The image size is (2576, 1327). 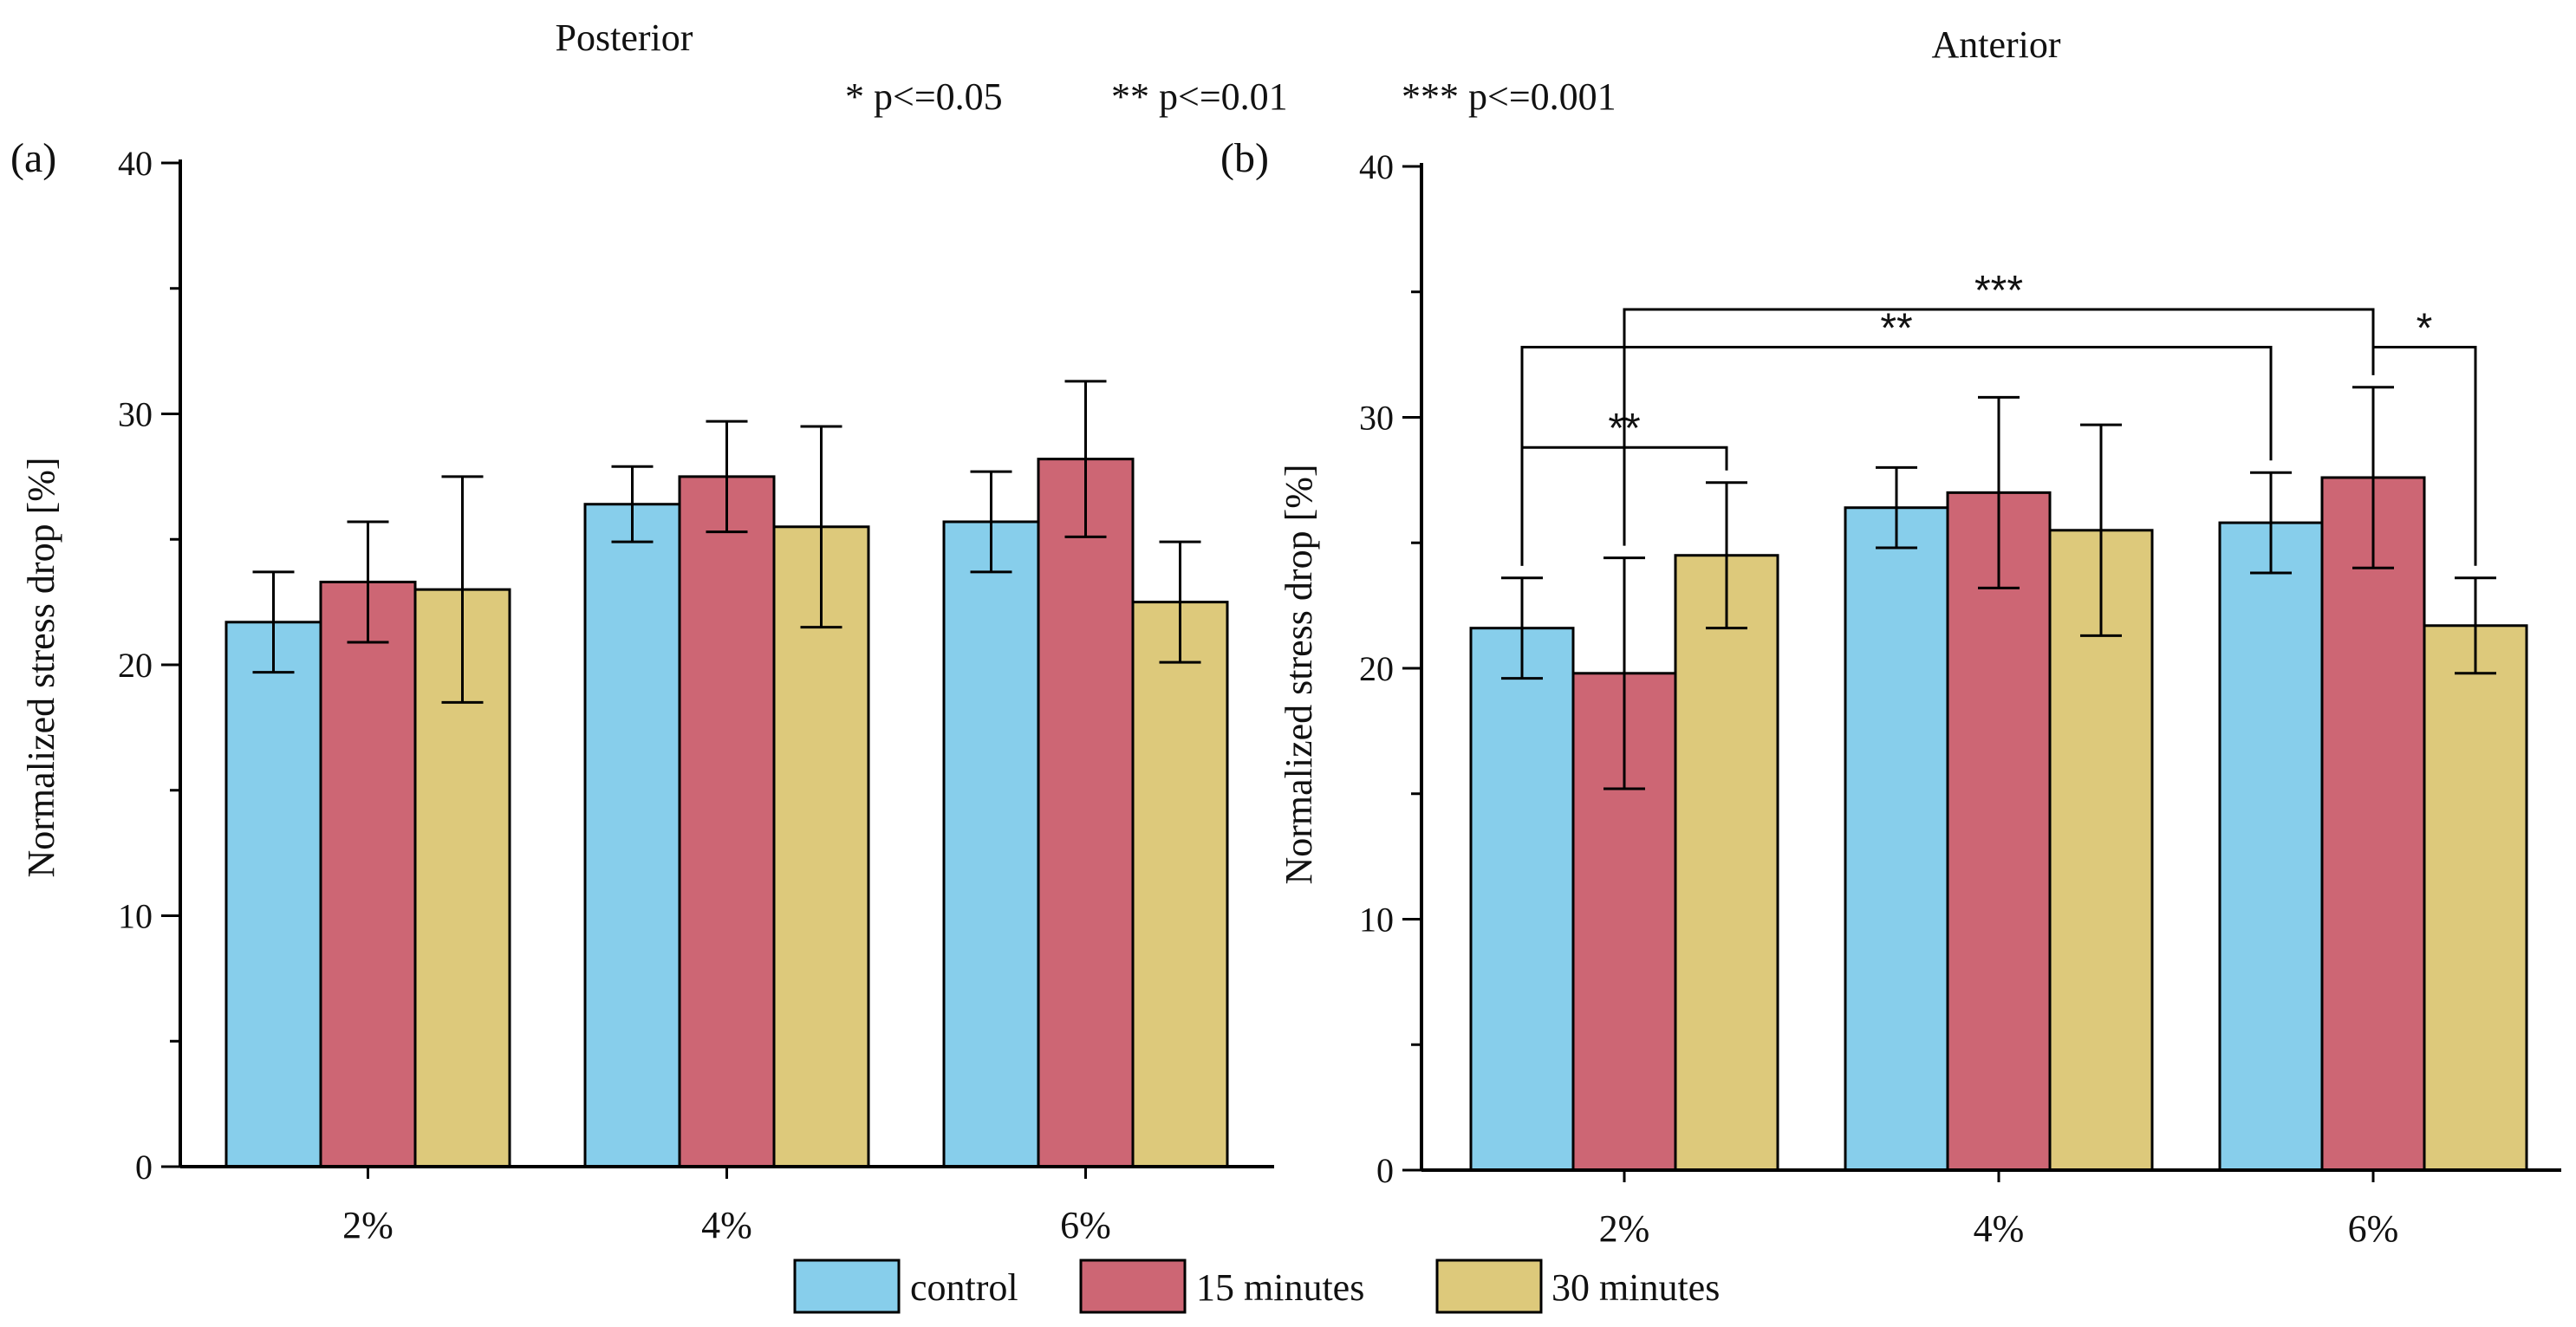 I want to click on p-value-note-3: *** p<=0.001, so click(x=1509, y=97).